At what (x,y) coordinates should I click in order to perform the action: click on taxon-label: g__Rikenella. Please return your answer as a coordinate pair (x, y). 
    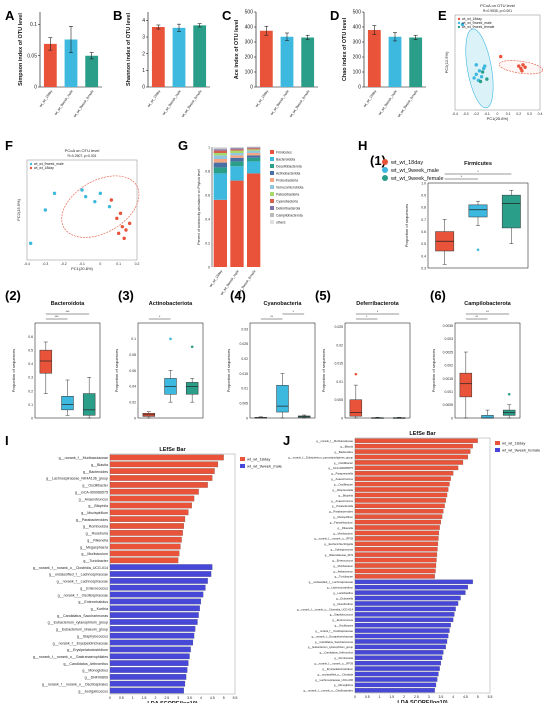
    Looking at the image, I should click on (97, 540).